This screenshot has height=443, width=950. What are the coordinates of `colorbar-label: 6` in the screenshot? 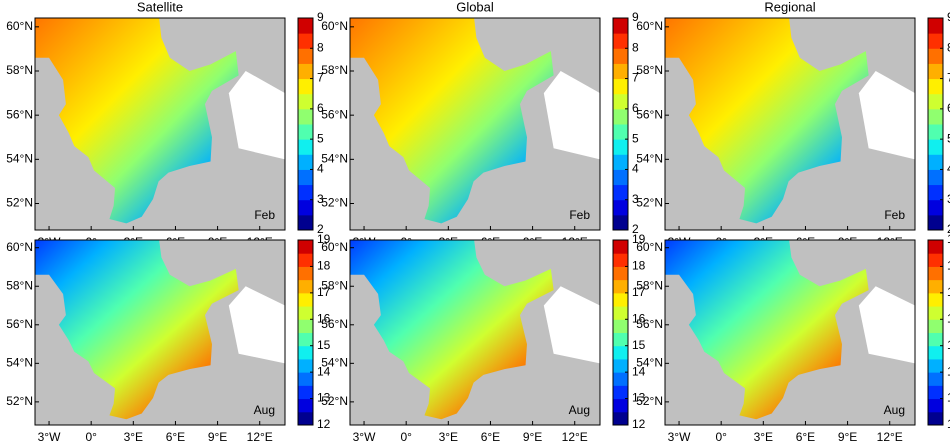 It's located at (948, 108).